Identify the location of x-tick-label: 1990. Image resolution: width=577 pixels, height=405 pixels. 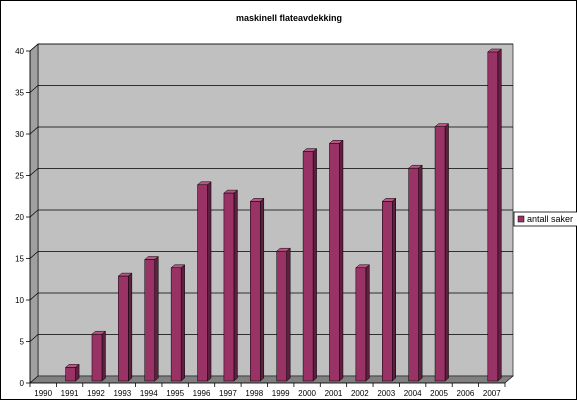
(43, 393).